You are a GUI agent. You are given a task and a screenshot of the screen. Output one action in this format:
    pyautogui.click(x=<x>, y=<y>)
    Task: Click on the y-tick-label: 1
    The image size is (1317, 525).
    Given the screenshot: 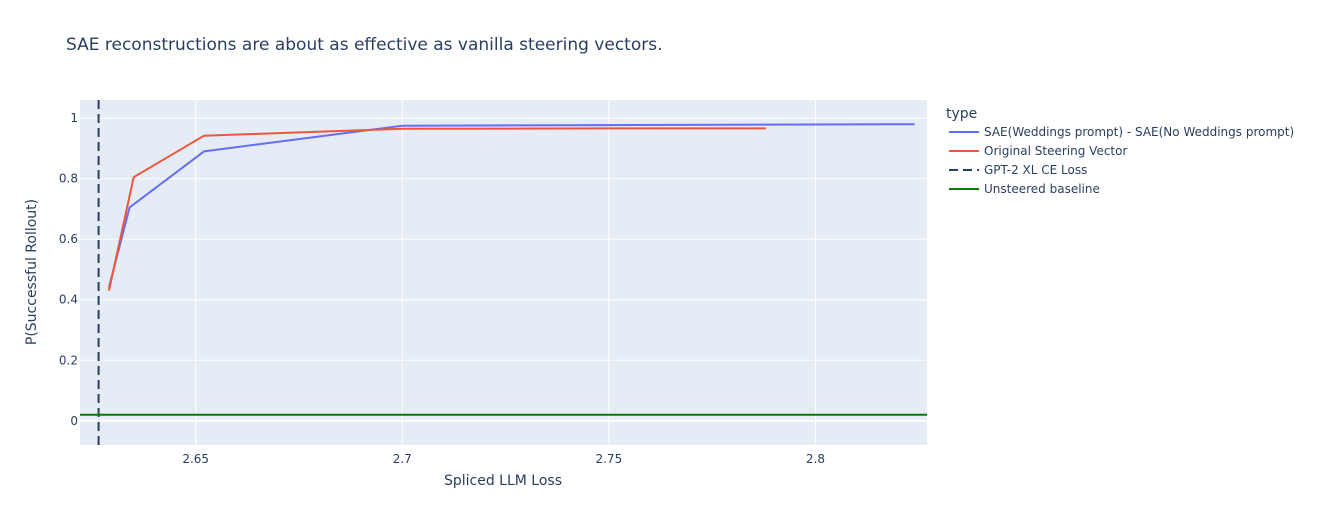 What is the action you would take?
    pyautogui.click(x=74, y=118)
    